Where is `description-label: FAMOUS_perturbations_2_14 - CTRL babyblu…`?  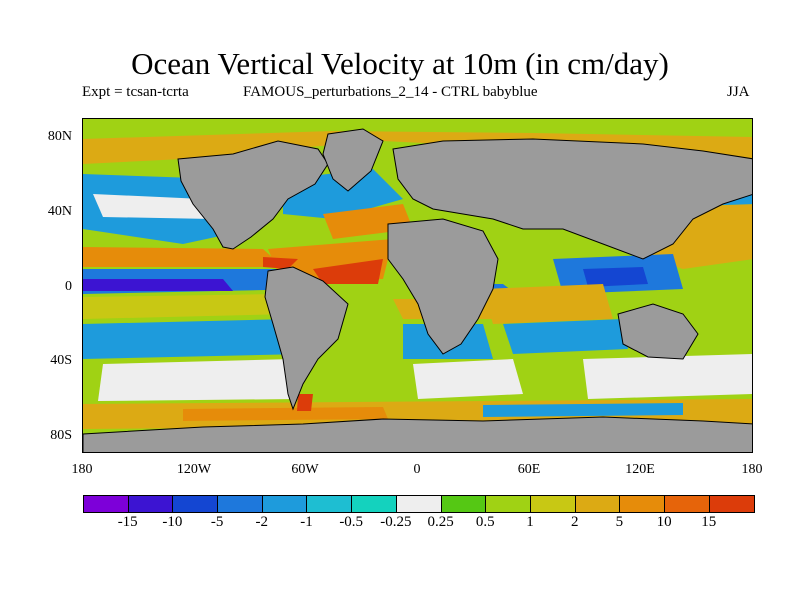
description-label: FAMOUS_perturbations_2_14 - CTRL babyblu… is located at coordinates (390, 92).